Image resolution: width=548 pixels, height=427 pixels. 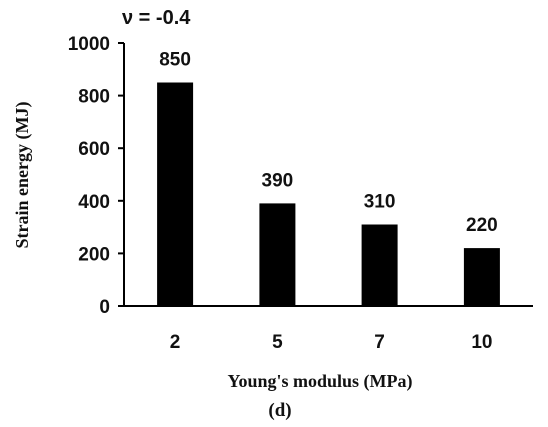 I want to click on poisson-ratio-annotation: ν = -0.4, so click(x=156, y=18).